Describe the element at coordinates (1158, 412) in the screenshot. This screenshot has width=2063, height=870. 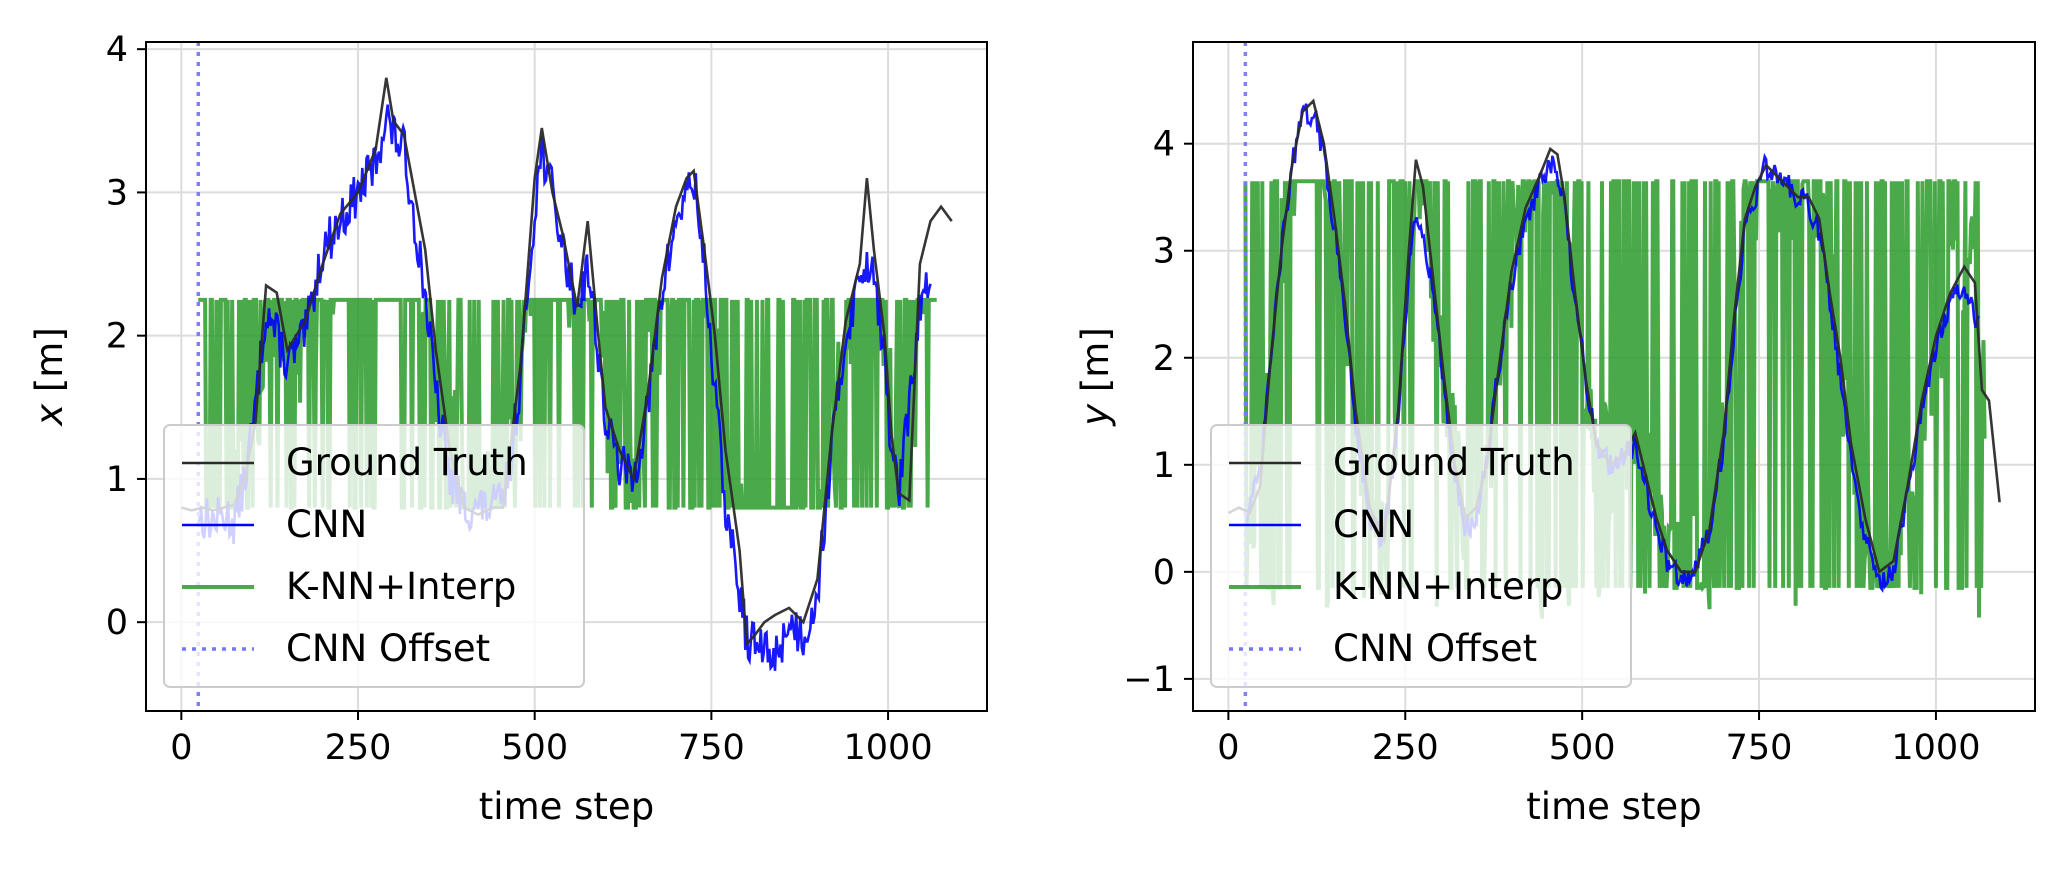
I see `y-axis-ticks: −1 0 1 2 3 4` at that location.